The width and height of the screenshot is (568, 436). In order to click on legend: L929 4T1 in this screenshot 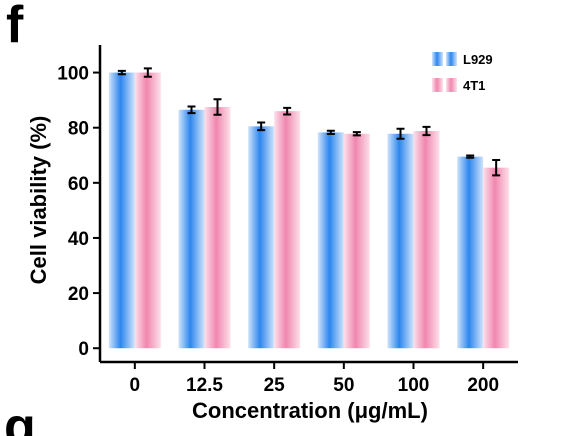, I will do `click(462, 72)`.